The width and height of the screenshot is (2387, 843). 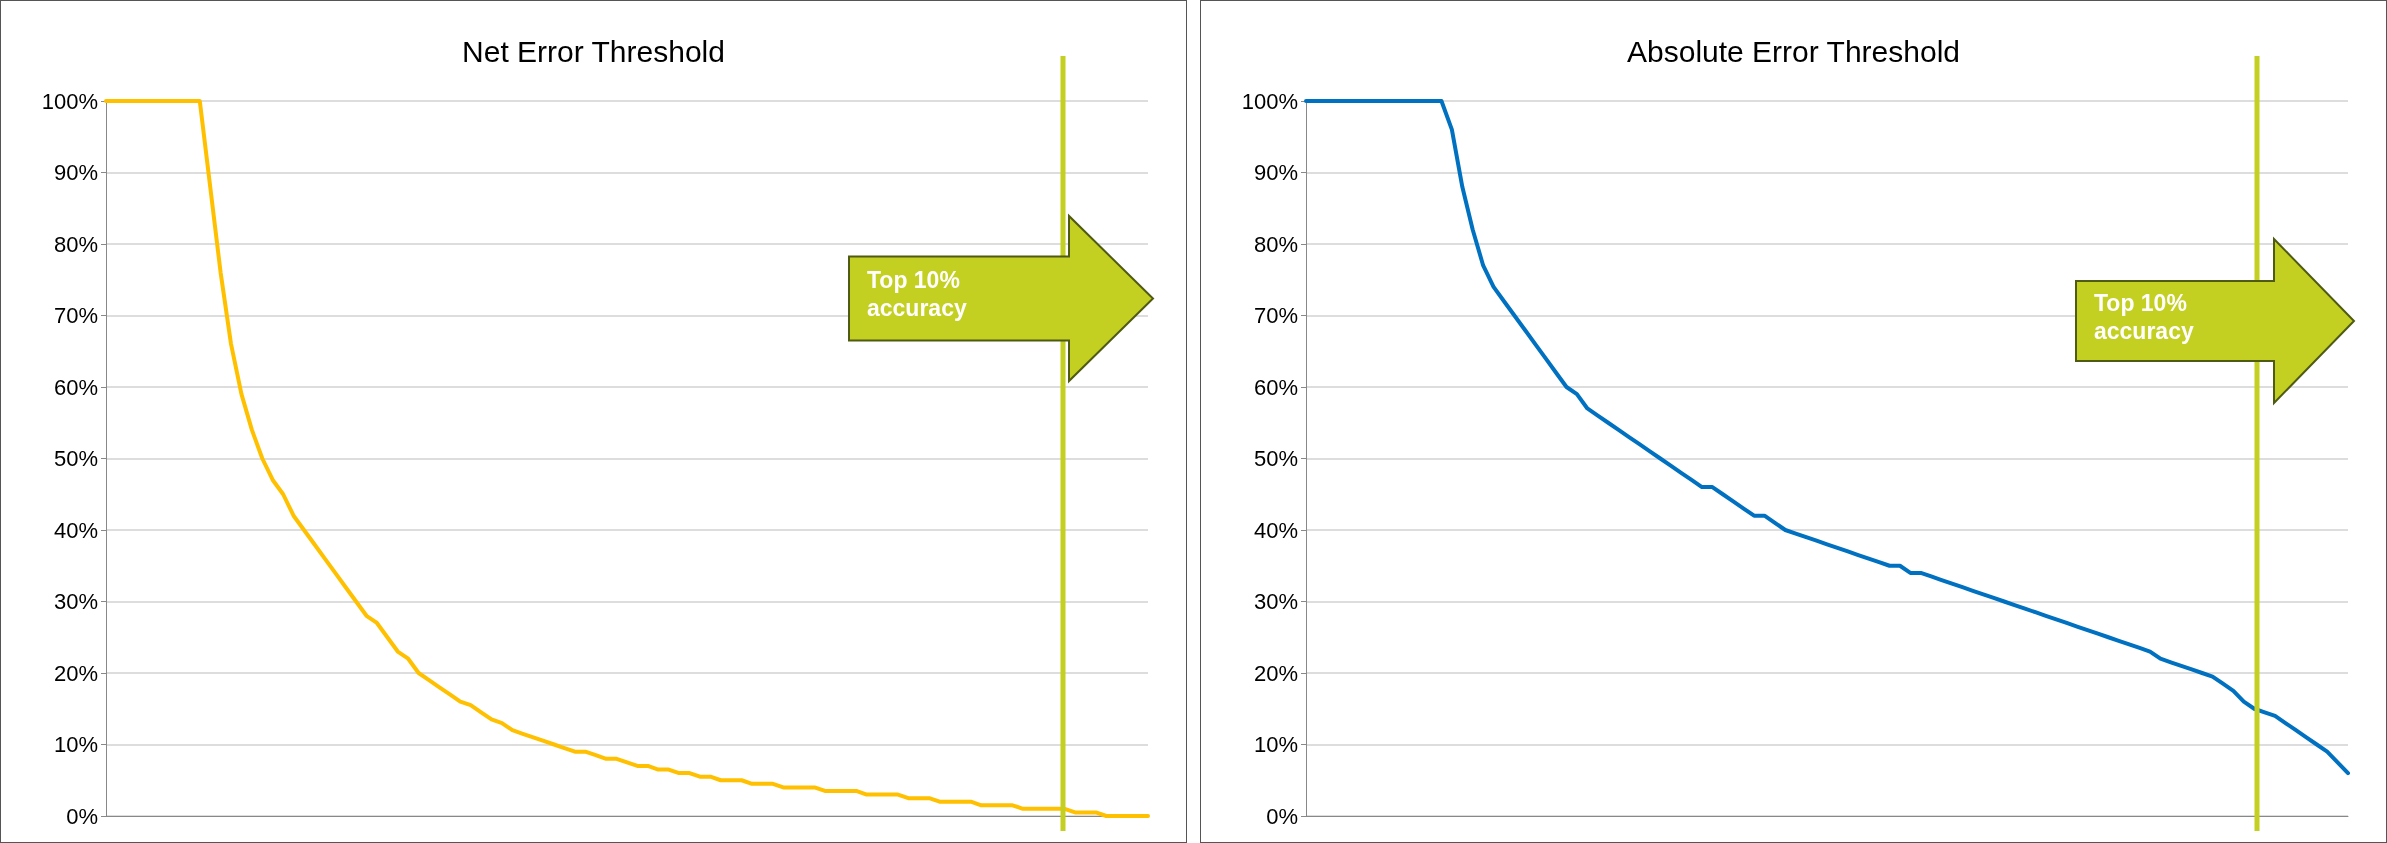 What do you see at coordinates (593, 51) in the screenshot?
I see `chart-title: Net Error Threshold` at bounding box center [593, 51].